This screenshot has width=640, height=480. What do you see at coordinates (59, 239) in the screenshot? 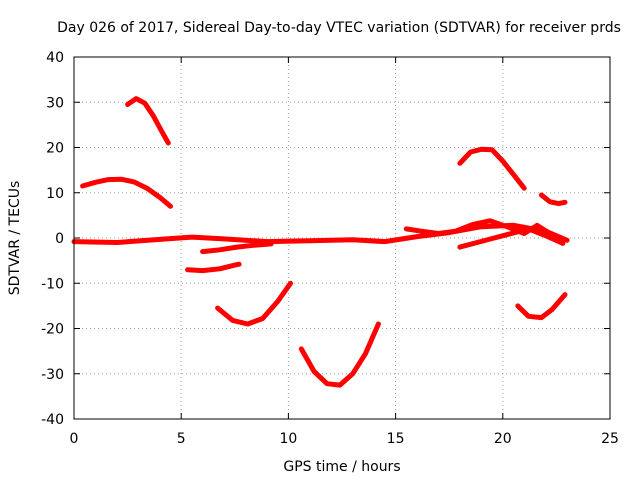
I see `y-tick-label: 0` at bounding box center [59, 239].